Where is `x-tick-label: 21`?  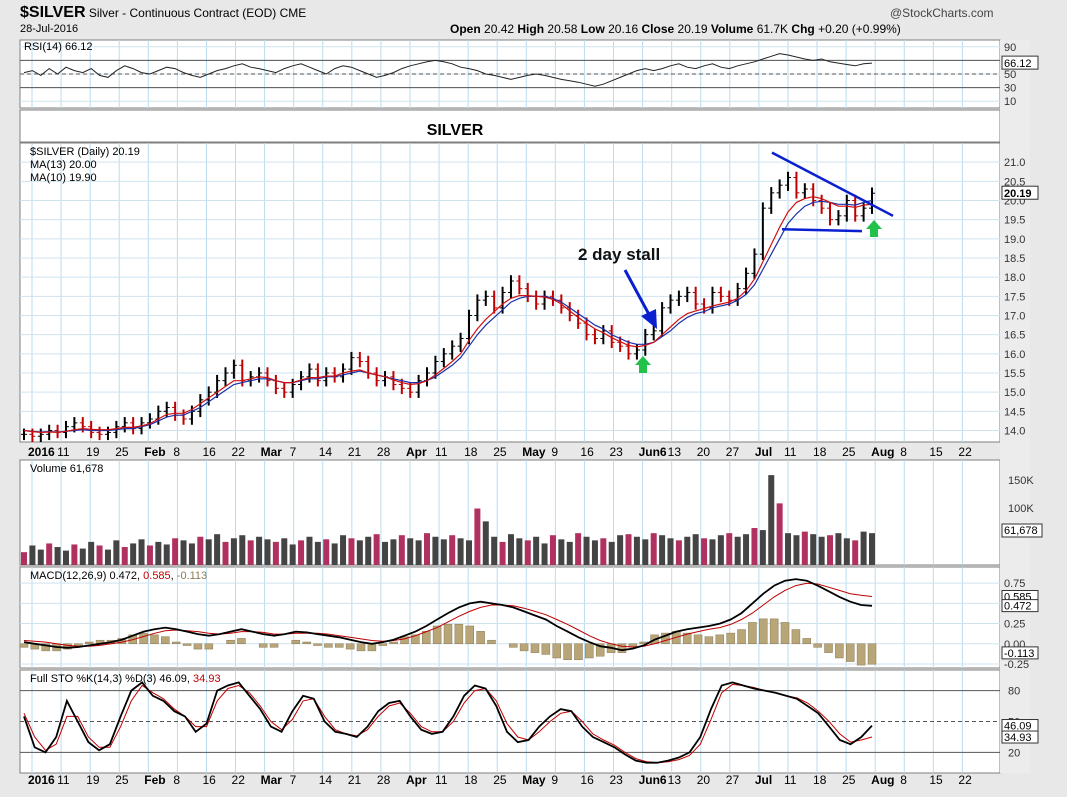 x-tick-label: 21 is located at coordinates (355, 452).